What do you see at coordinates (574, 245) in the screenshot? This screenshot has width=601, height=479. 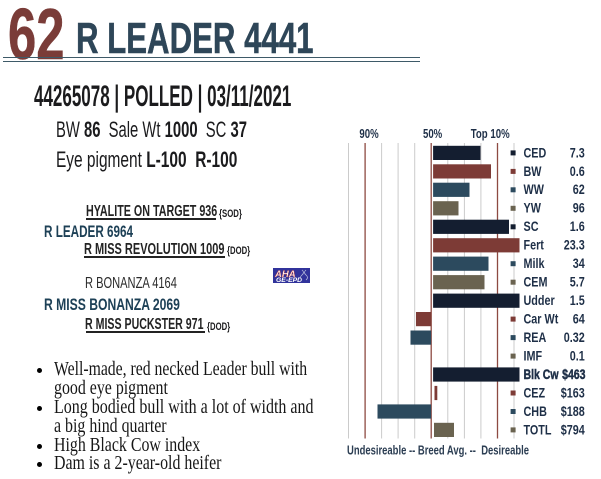 I see `svg-text: 23.3` at bounding box center [574, 245].